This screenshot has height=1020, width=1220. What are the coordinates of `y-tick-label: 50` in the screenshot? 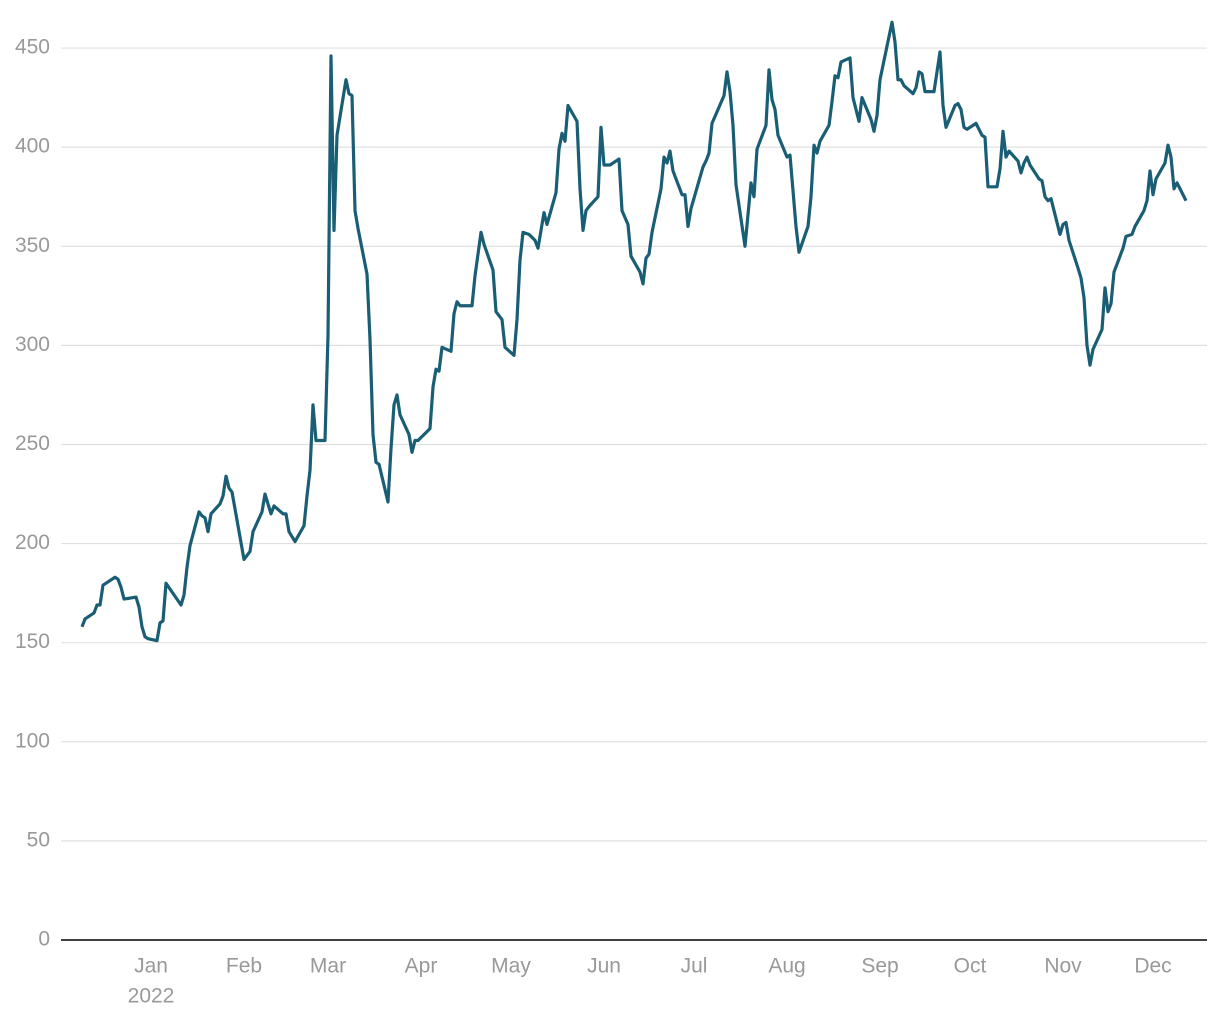 It's located at (38, 839).